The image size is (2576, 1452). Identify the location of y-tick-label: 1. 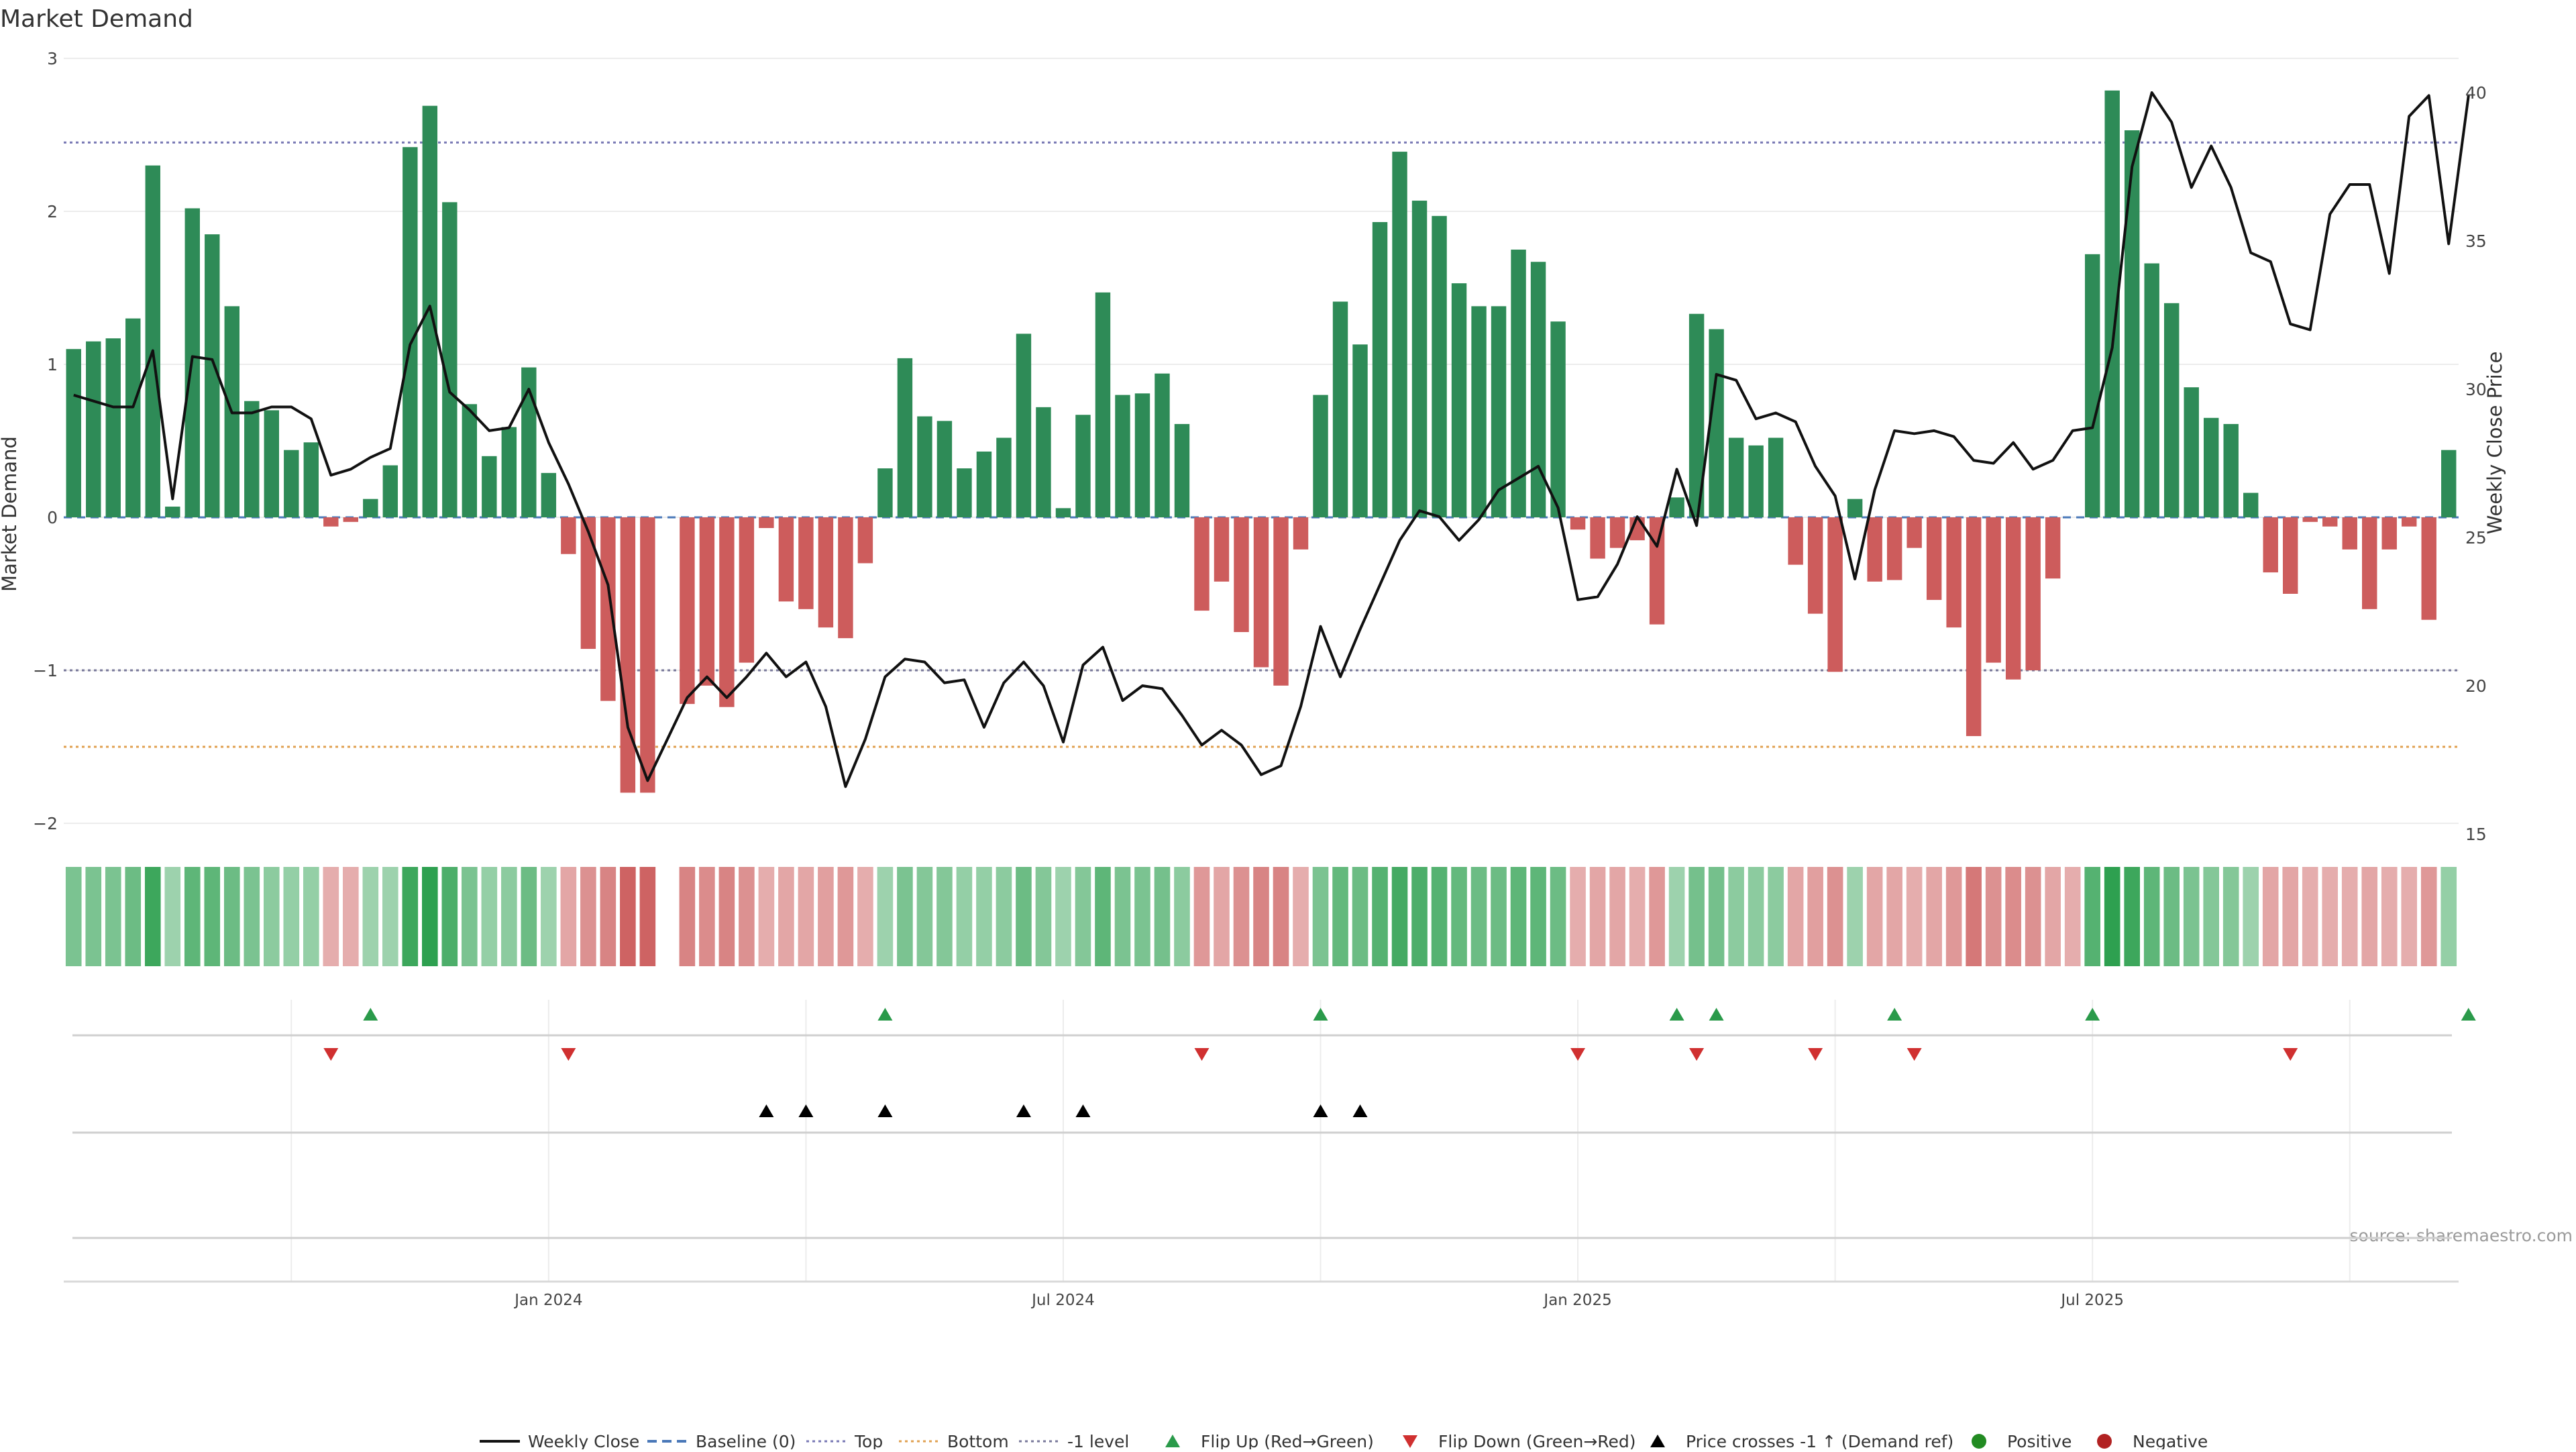
(52, 365).